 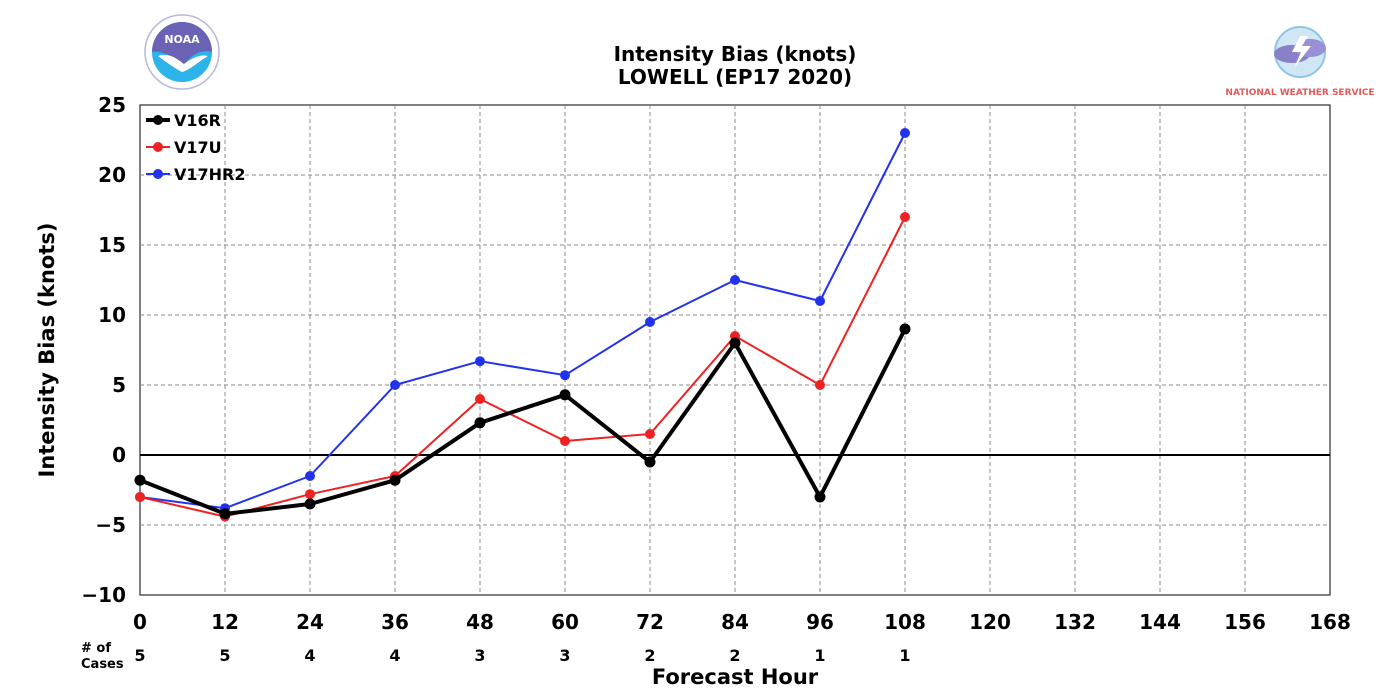 I want to click on x-tick-label: 72, so click(x=650, y=622).